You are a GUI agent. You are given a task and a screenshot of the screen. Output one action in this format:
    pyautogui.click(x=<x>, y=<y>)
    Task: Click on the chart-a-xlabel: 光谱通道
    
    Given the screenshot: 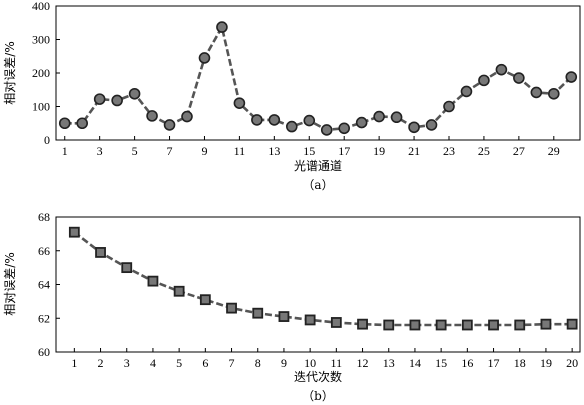 What is the action you would take?
    pyautogui.click(x=318, y=166)
    